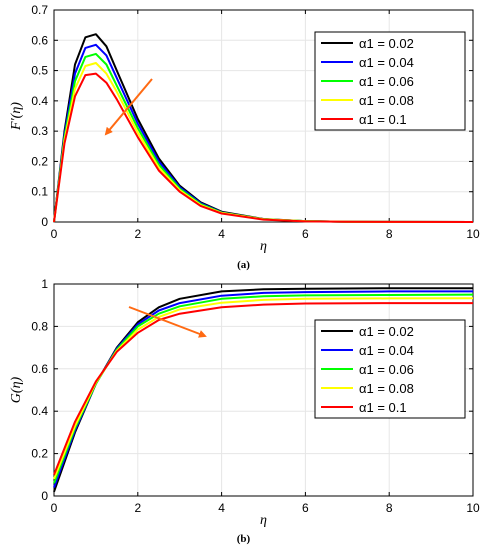 The image size is (487, 550). I want to click on panel-a-y-axis-label: F′(η), so click(16, 116).